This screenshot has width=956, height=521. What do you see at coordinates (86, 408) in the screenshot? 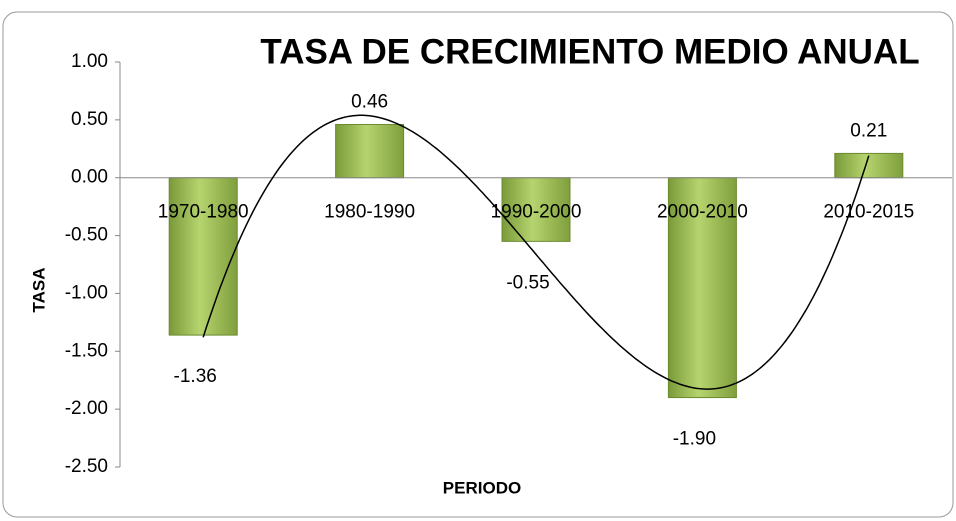
I see `y-tick-label: -2.00` at bounding box center [86, 408].